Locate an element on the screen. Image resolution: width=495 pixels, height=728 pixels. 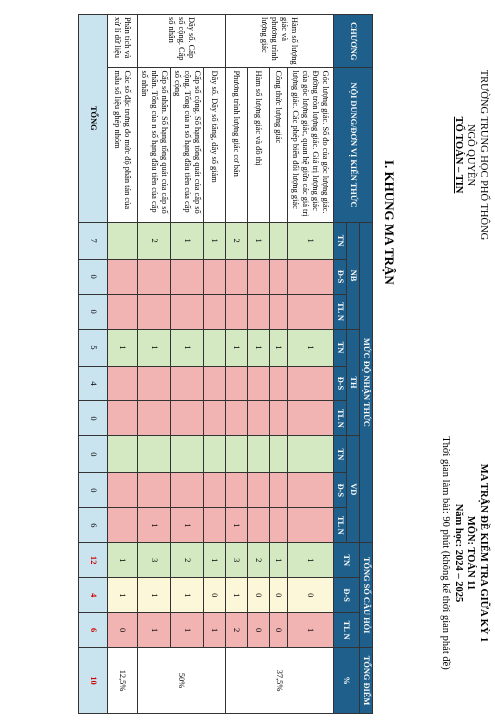
th-tln: TL N is located at coordinates (340, 418).